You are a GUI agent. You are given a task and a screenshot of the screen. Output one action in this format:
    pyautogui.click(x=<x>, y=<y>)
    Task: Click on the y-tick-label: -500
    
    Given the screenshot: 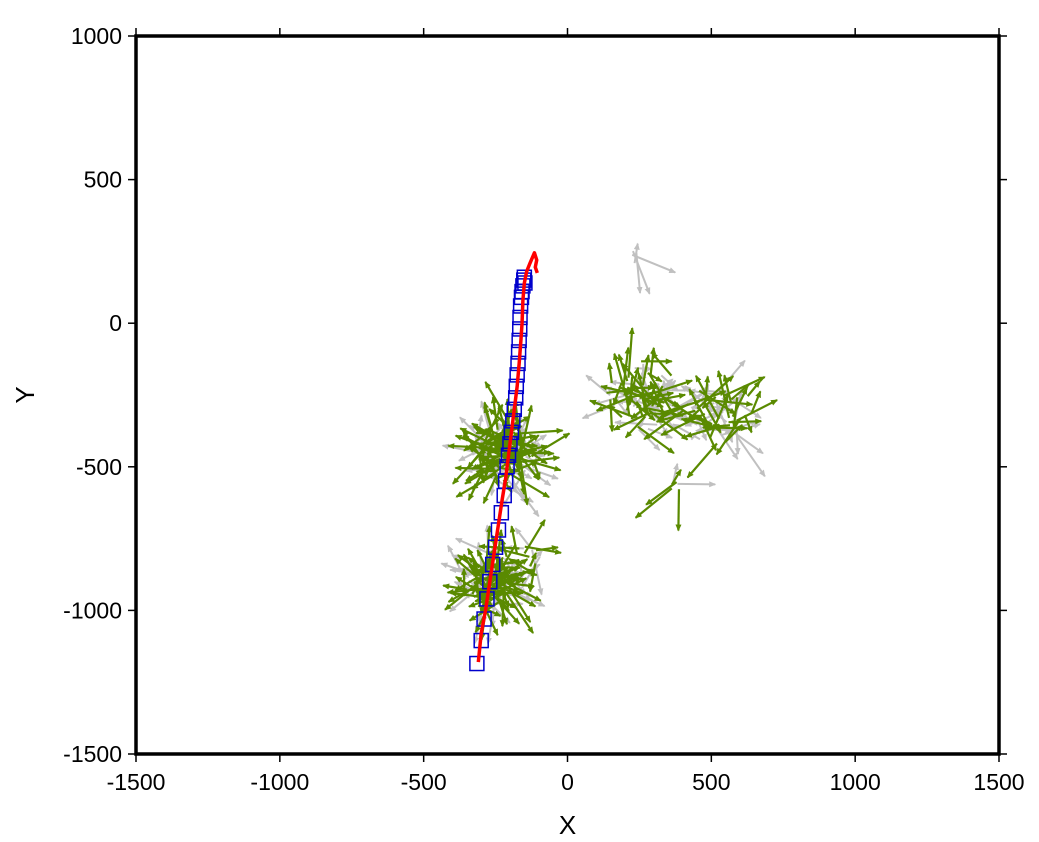 What is the action you would take?
    pyautogui.click(x=99, y=467)
    